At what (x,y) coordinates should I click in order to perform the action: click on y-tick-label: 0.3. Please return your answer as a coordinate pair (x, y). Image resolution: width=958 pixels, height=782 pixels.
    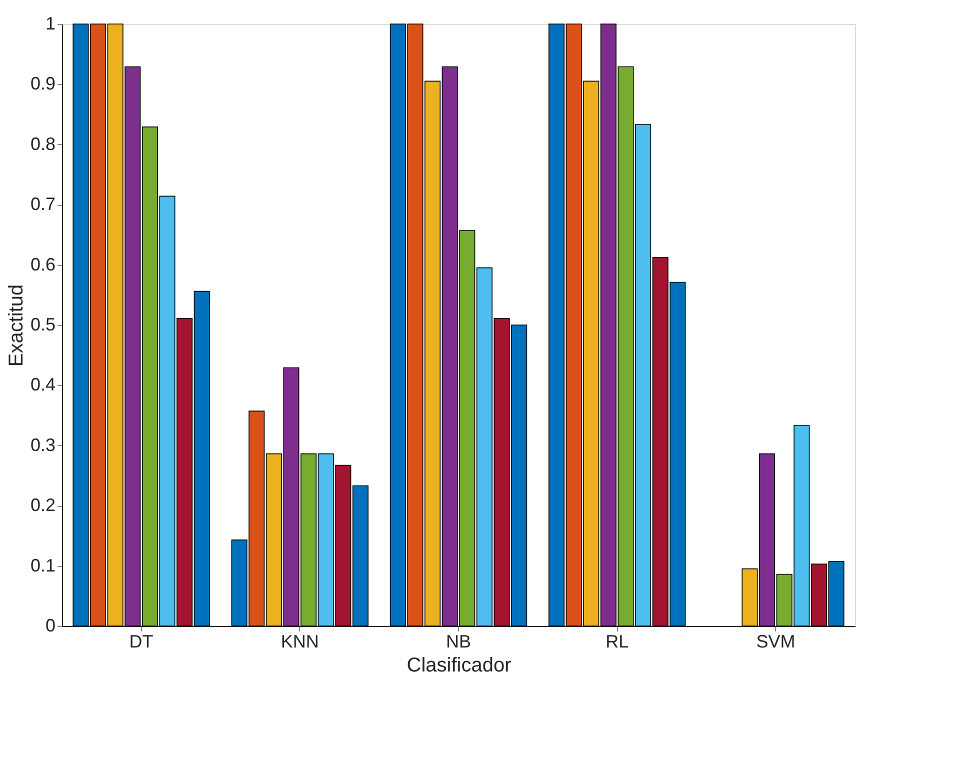
    Looking at the image, I should click on (43, 444).